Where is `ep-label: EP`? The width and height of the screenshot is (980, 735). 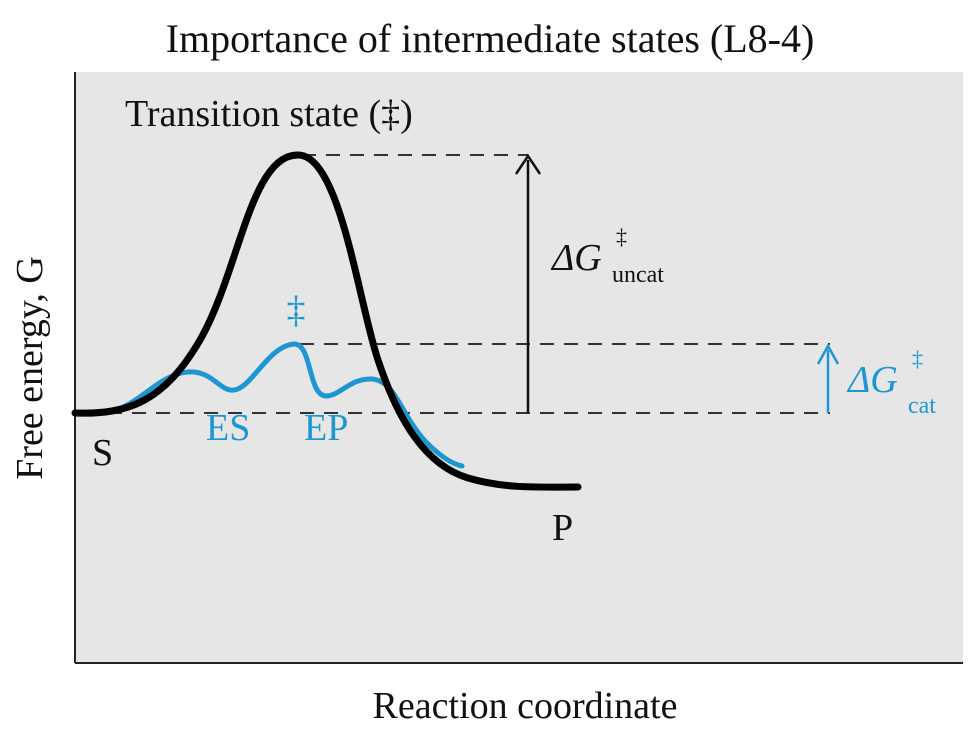
ep-label: EP is located at coordinates (326, 428).